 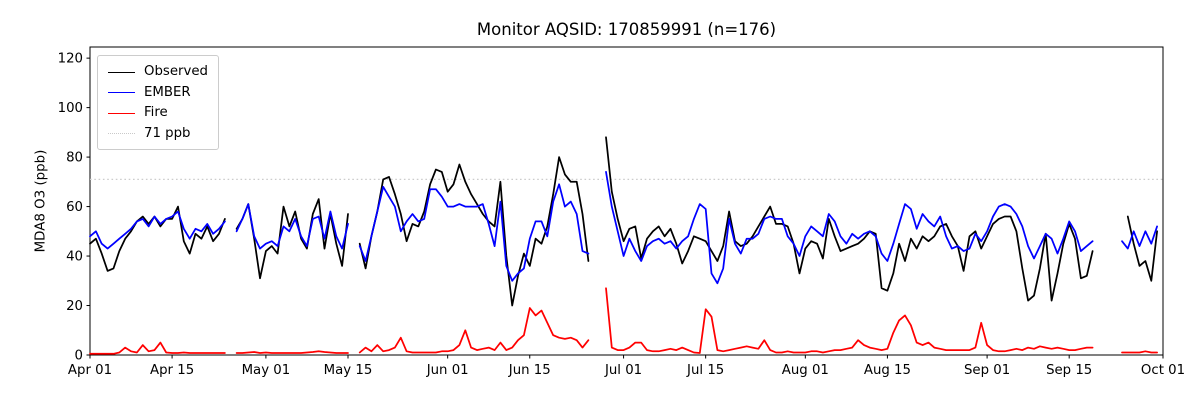 I want to click on x-tick-label: Jul 01, so click(x=623, y=370).